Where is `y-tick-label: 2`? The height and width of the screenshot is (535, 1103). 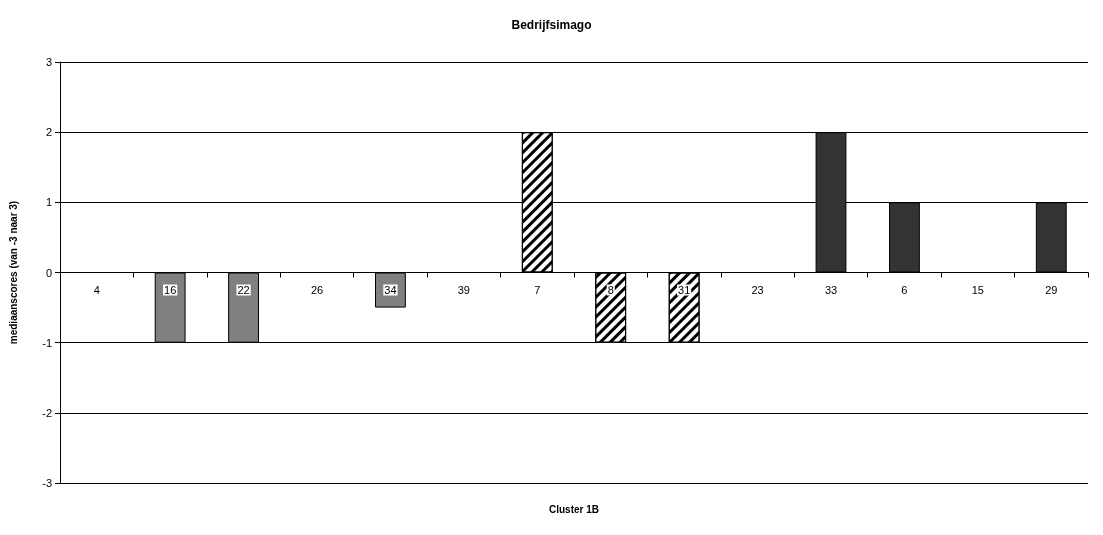
y-tick-label: 2 is located at coordinates (48, 132).